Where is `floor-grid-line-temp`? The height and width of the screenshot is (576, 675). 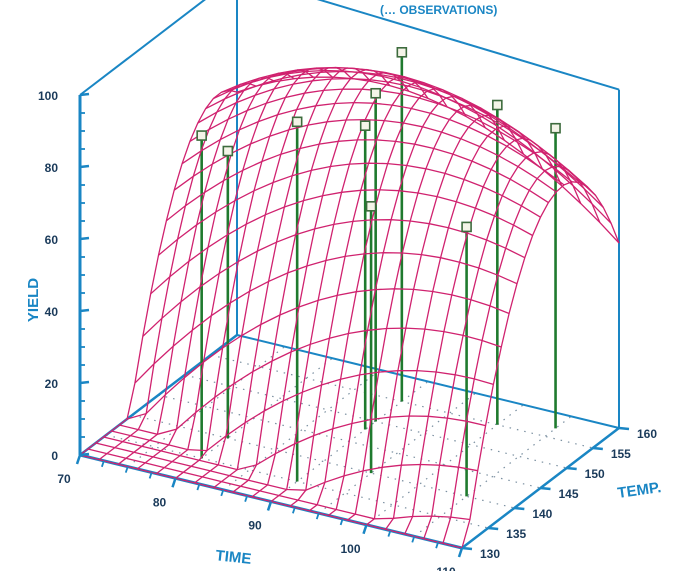
floor-grid-line-temp is located at coordinates (323, 461).